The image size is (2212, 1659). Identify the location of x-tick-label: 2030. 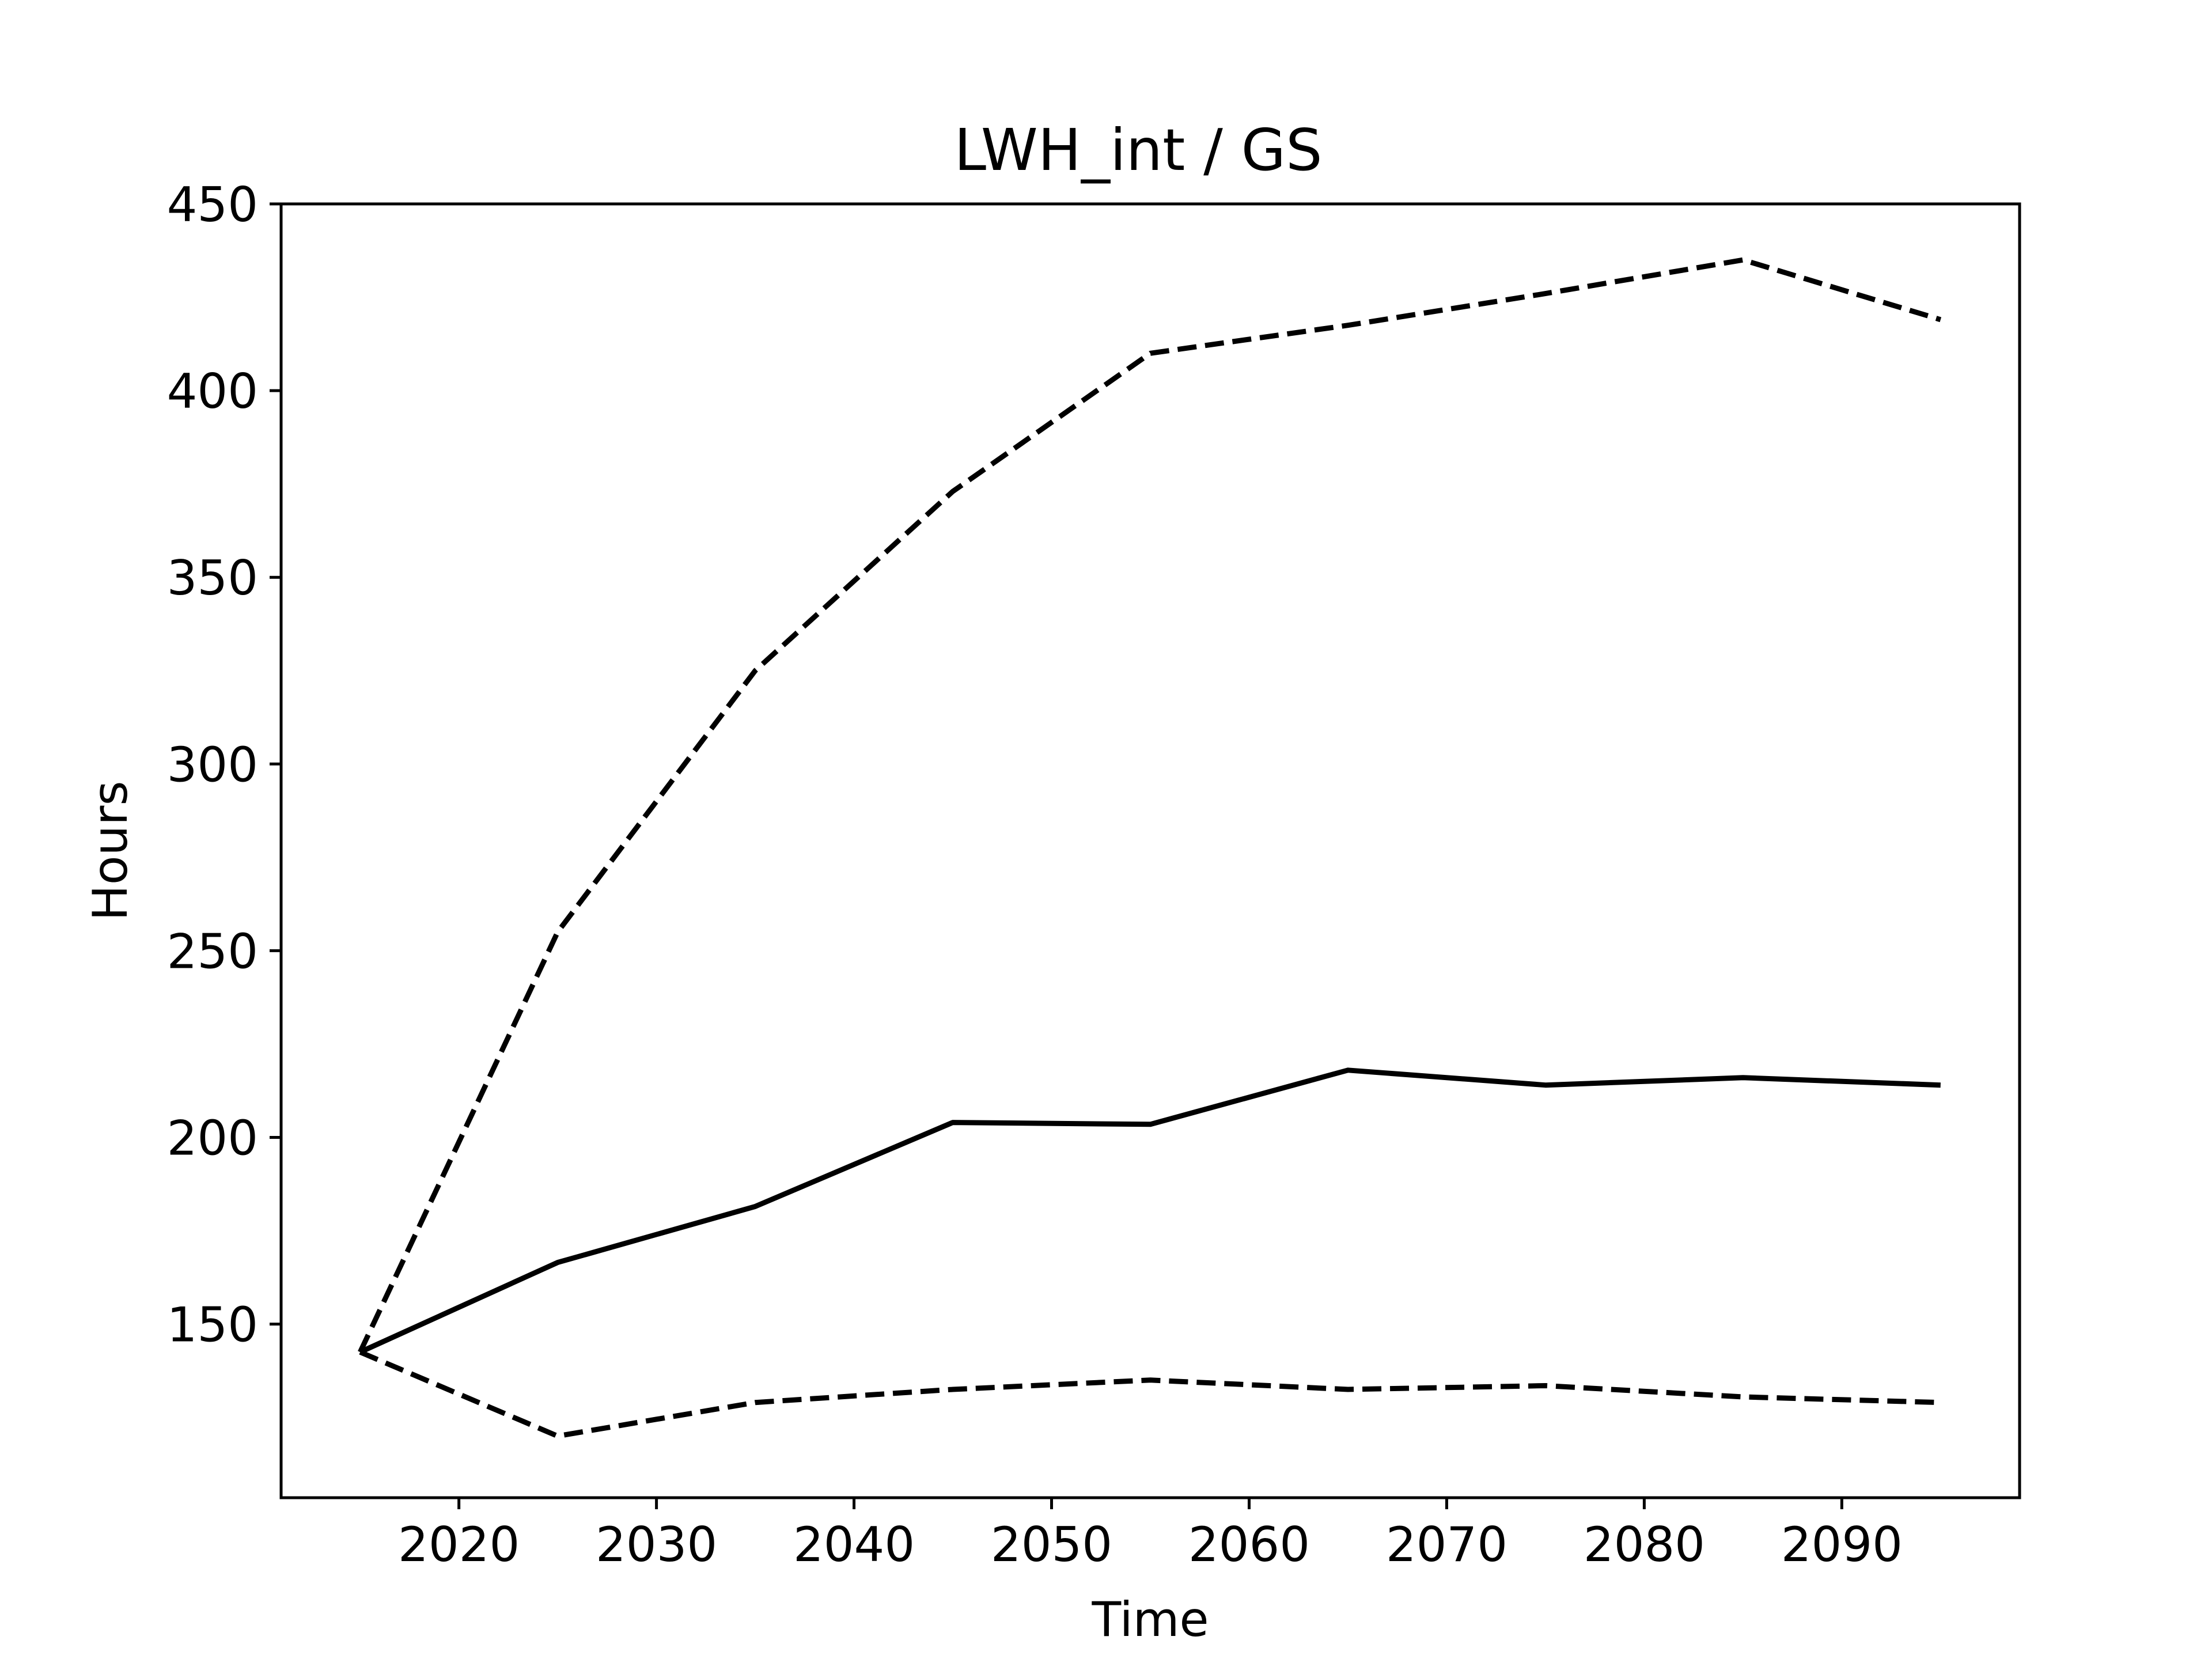
(656, 1545).